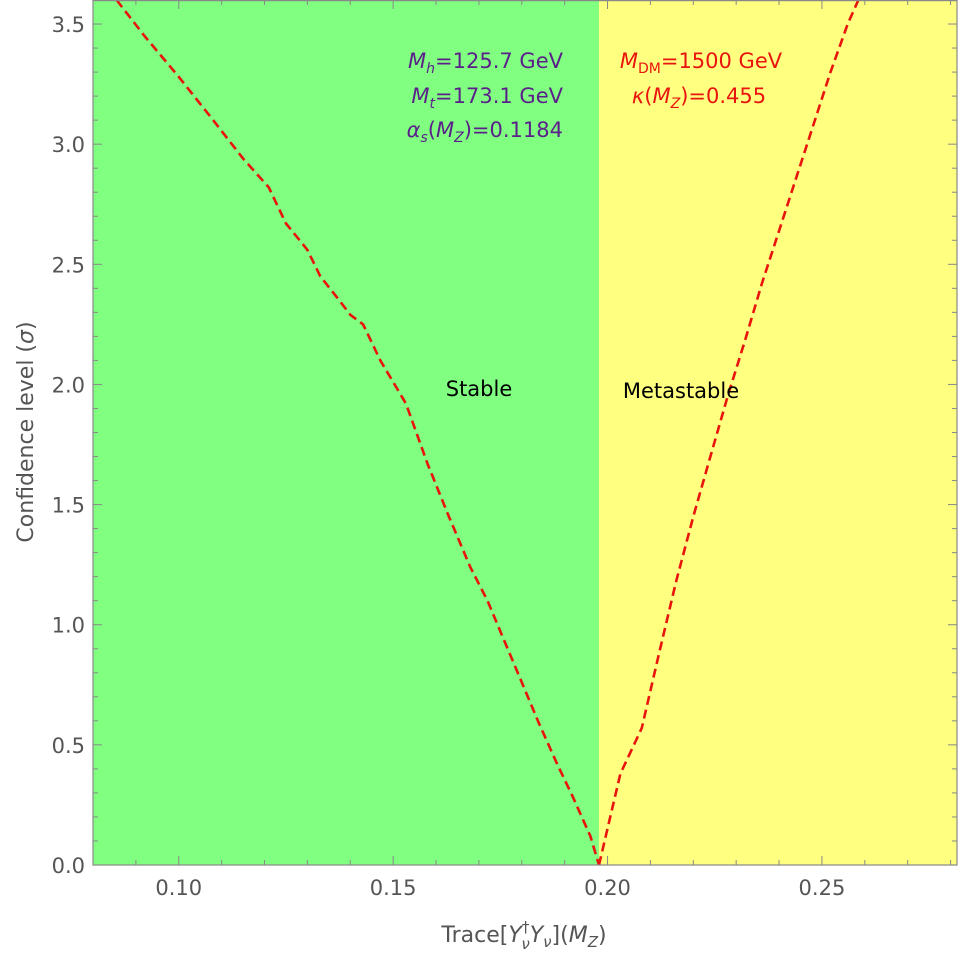 Image resolution: width=959 pixels, height=961 pixels. I want to click on x-tick-label: 0.25, so click(822, 888).